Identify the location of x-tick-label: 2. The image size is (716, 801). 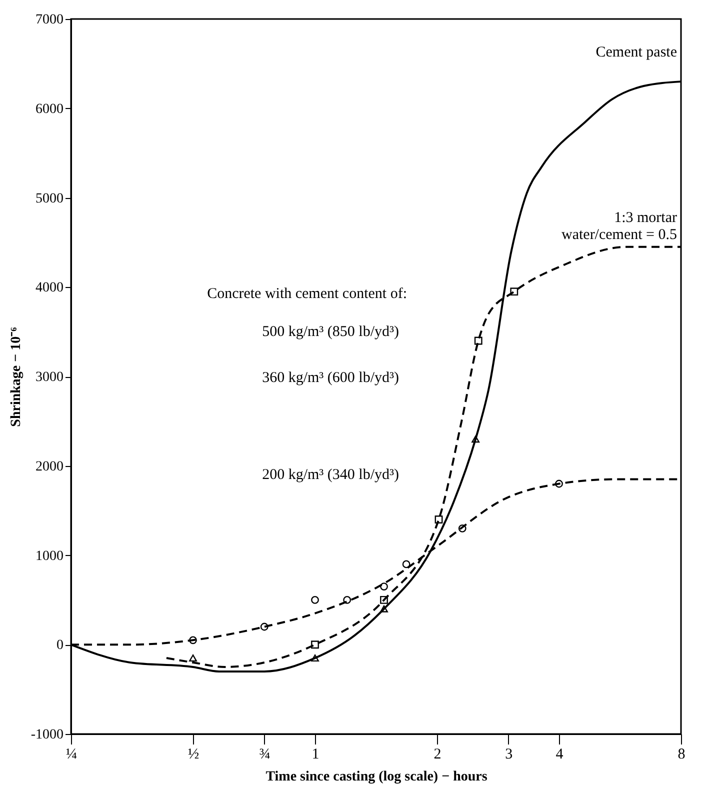
(438, 754).